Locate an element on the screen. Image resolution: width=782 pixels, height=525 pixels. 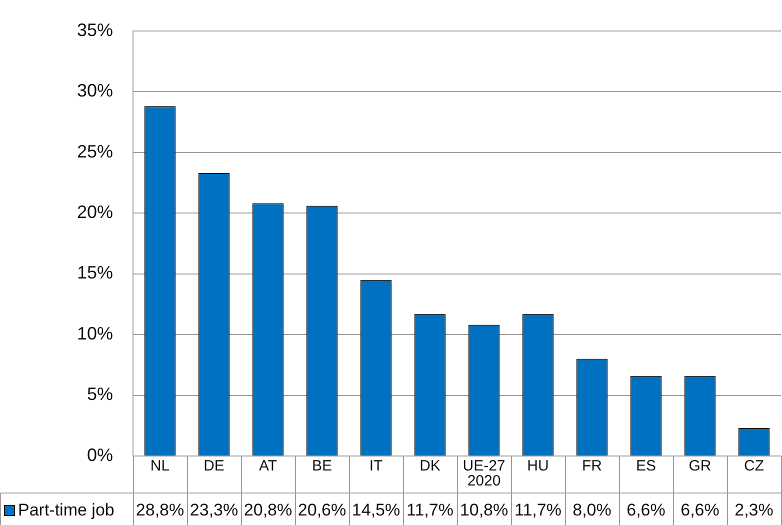
legend-label: Part-time job is located at coordinates (66, 510).